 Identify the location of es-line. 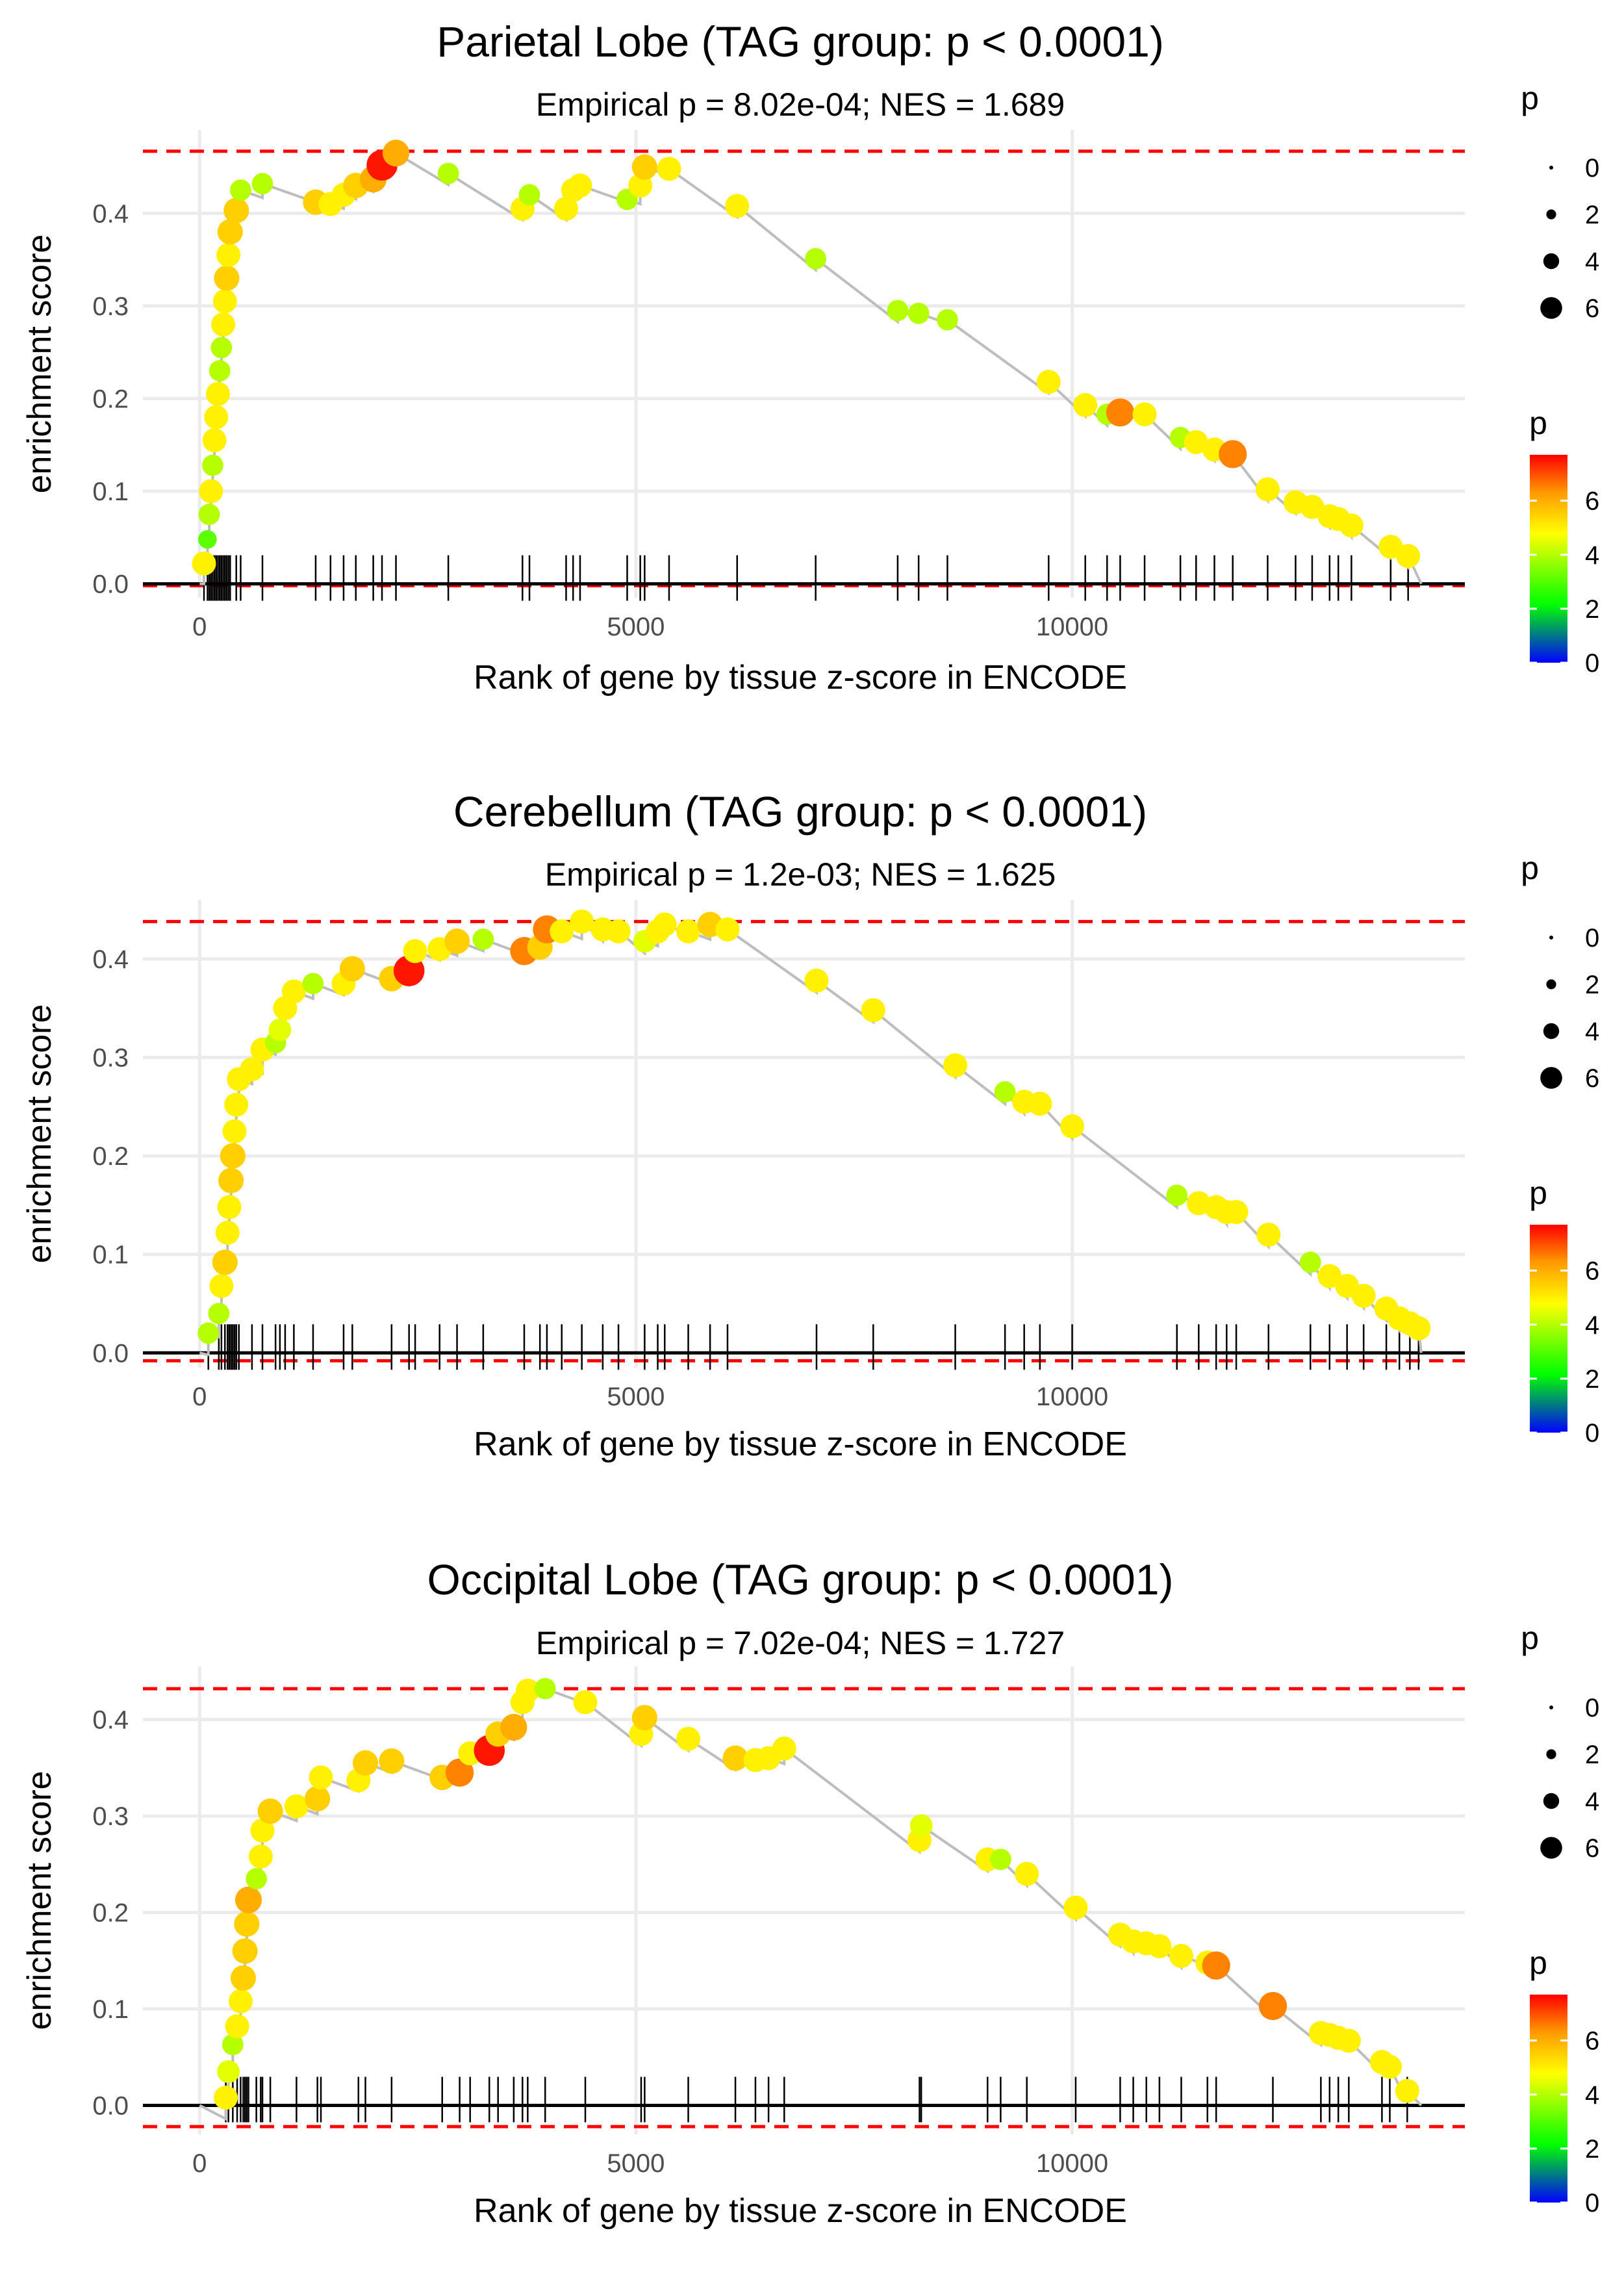
(811, 368).